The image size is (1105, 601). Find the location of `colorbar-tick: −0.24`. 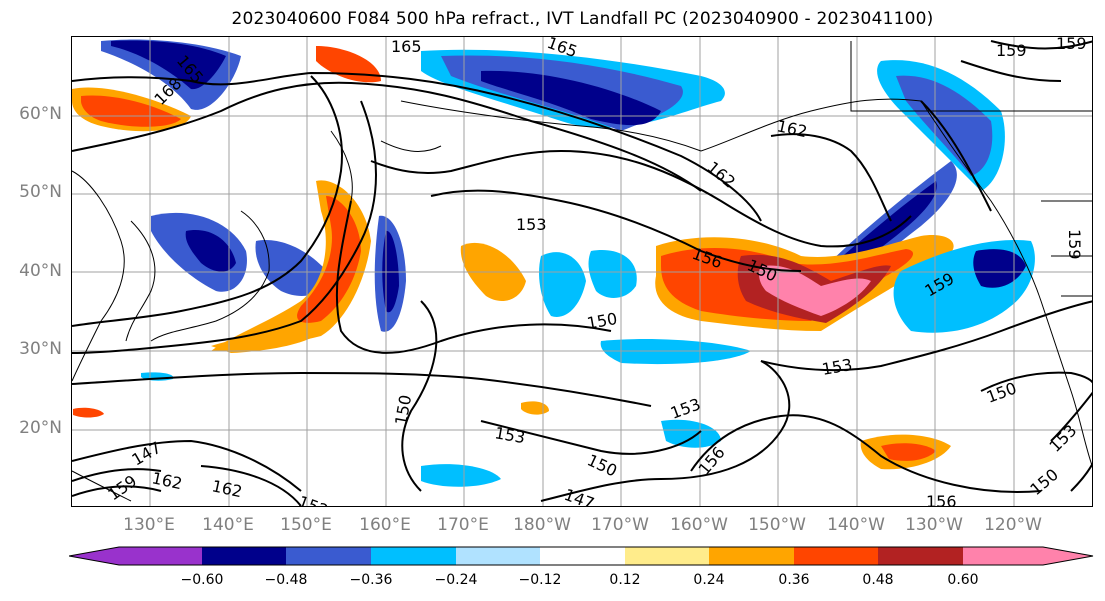

colorbar-tick: −0.24 is located at coordinates (456, 580).